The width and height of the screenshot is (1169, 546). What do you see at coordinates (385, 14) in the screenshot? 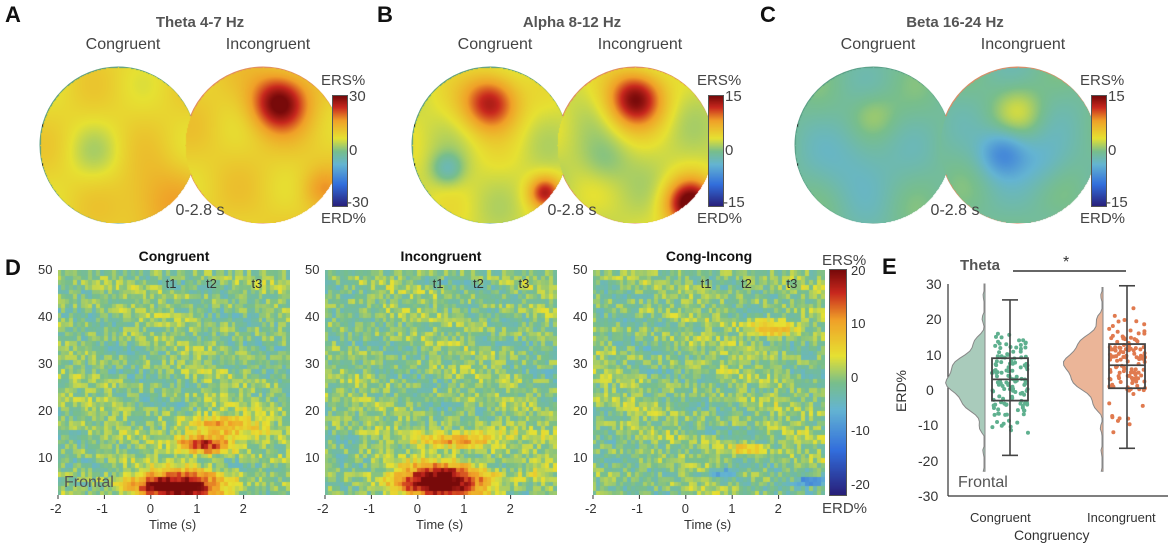
I see `panel-label: B` at bounding box center [385, 14].